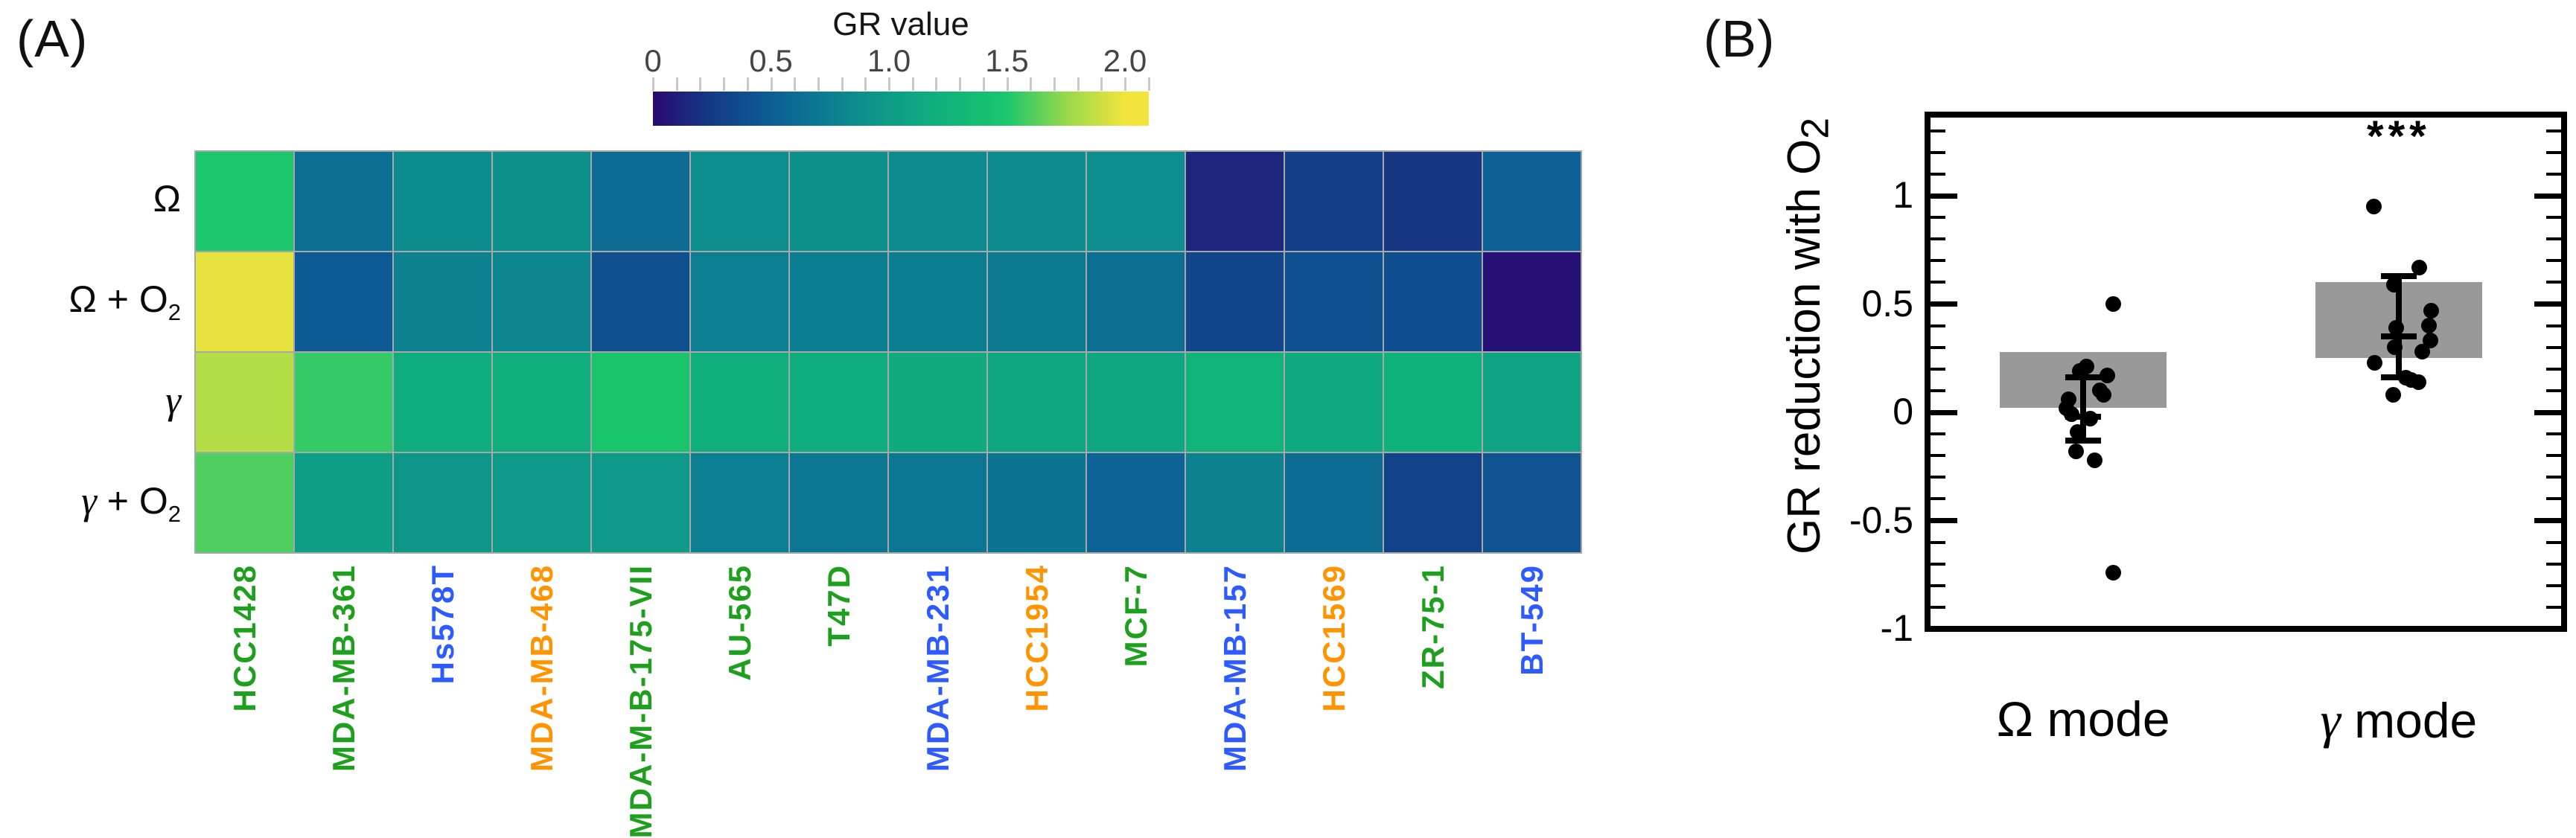  I want to click on heatmap-column-label: T47D, so click(838, 605).